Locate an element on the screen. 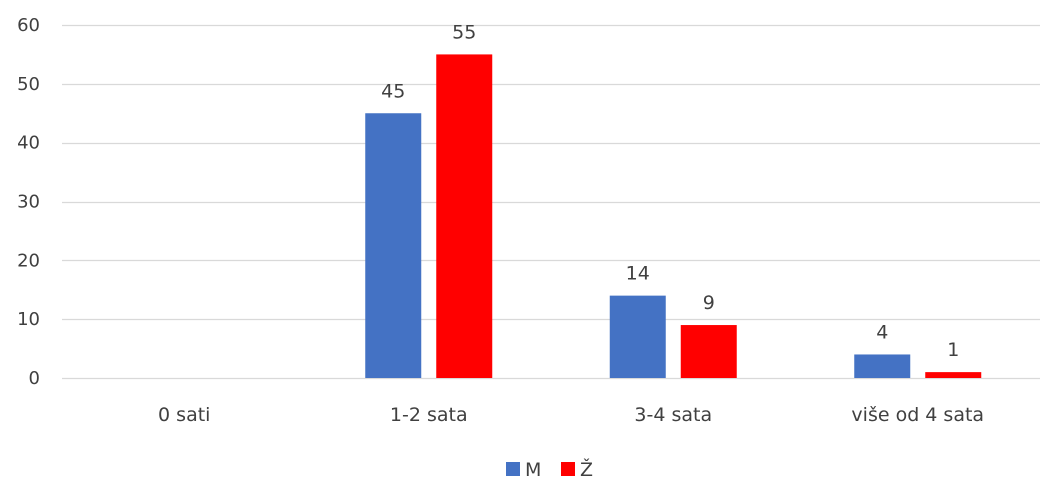 The width and height of the screenshot is (1058, 489). data-label-Ž-3: 9 is located at coordinates (709, 303).